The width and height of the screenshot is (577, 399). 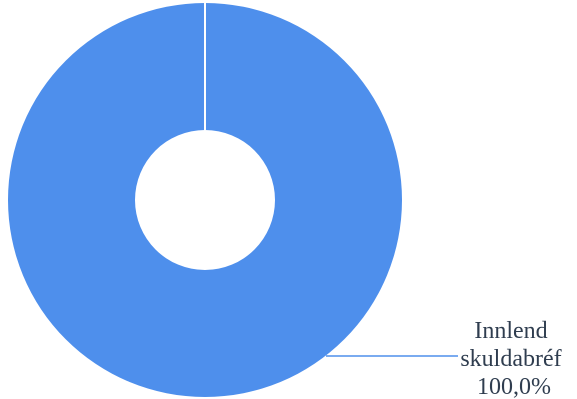 What do you see at coordinates (510, 359) in the screenshot?
I see `slice-label-line-2: skuldabréf` at bounding box center [510, 359].